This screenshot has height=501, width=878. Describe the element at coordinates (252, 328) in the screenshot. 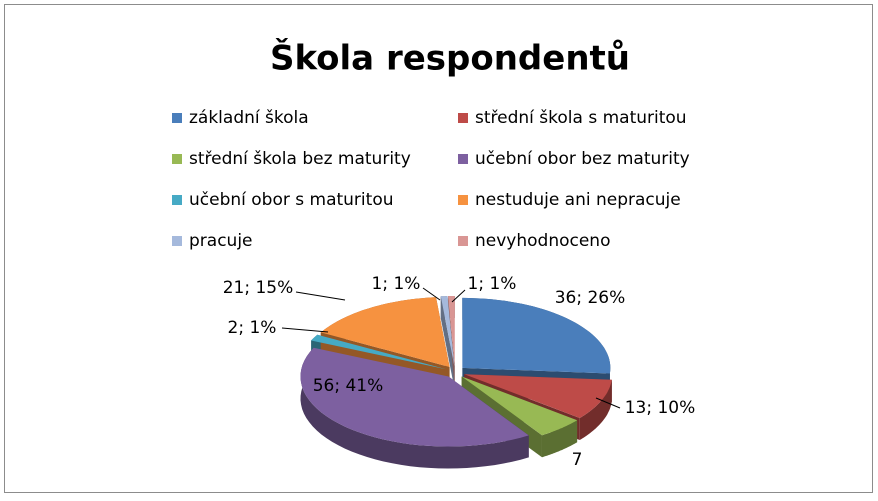

I see `data-label: 2; 1%` at that location.